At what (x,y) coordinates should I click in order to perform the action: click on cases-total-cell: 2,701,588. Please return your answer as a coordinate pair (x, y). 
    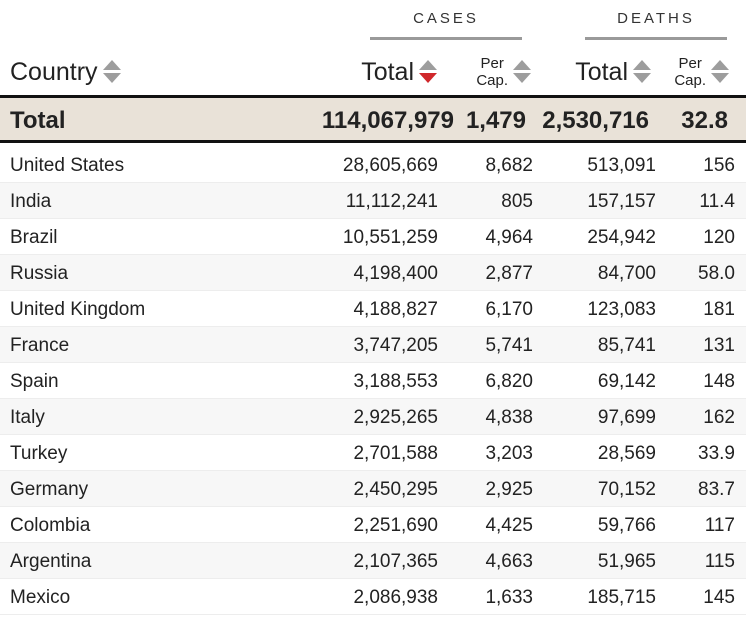
    Looking at the image, I should click on (395, 453).